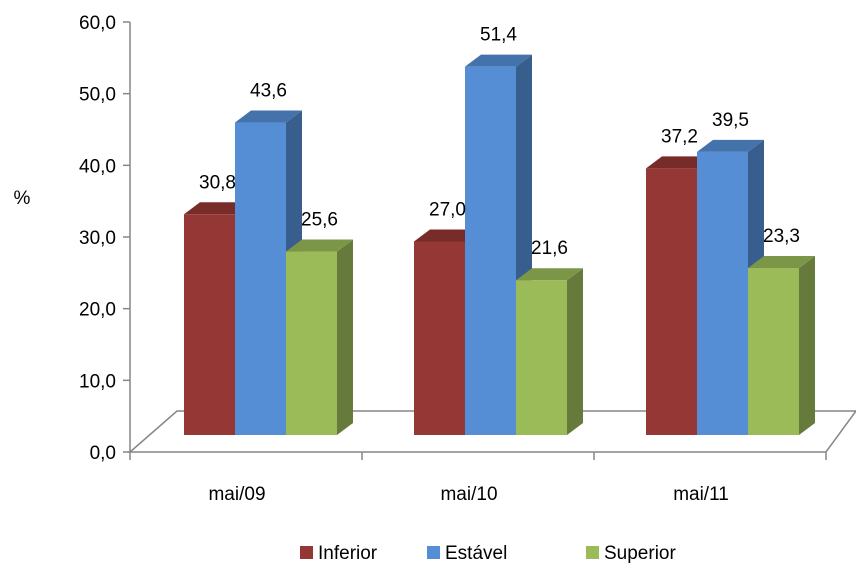 The height and width of the screenshot is (569, 856). I want to click on x-tick-label: mai/09, so click(236, 494).